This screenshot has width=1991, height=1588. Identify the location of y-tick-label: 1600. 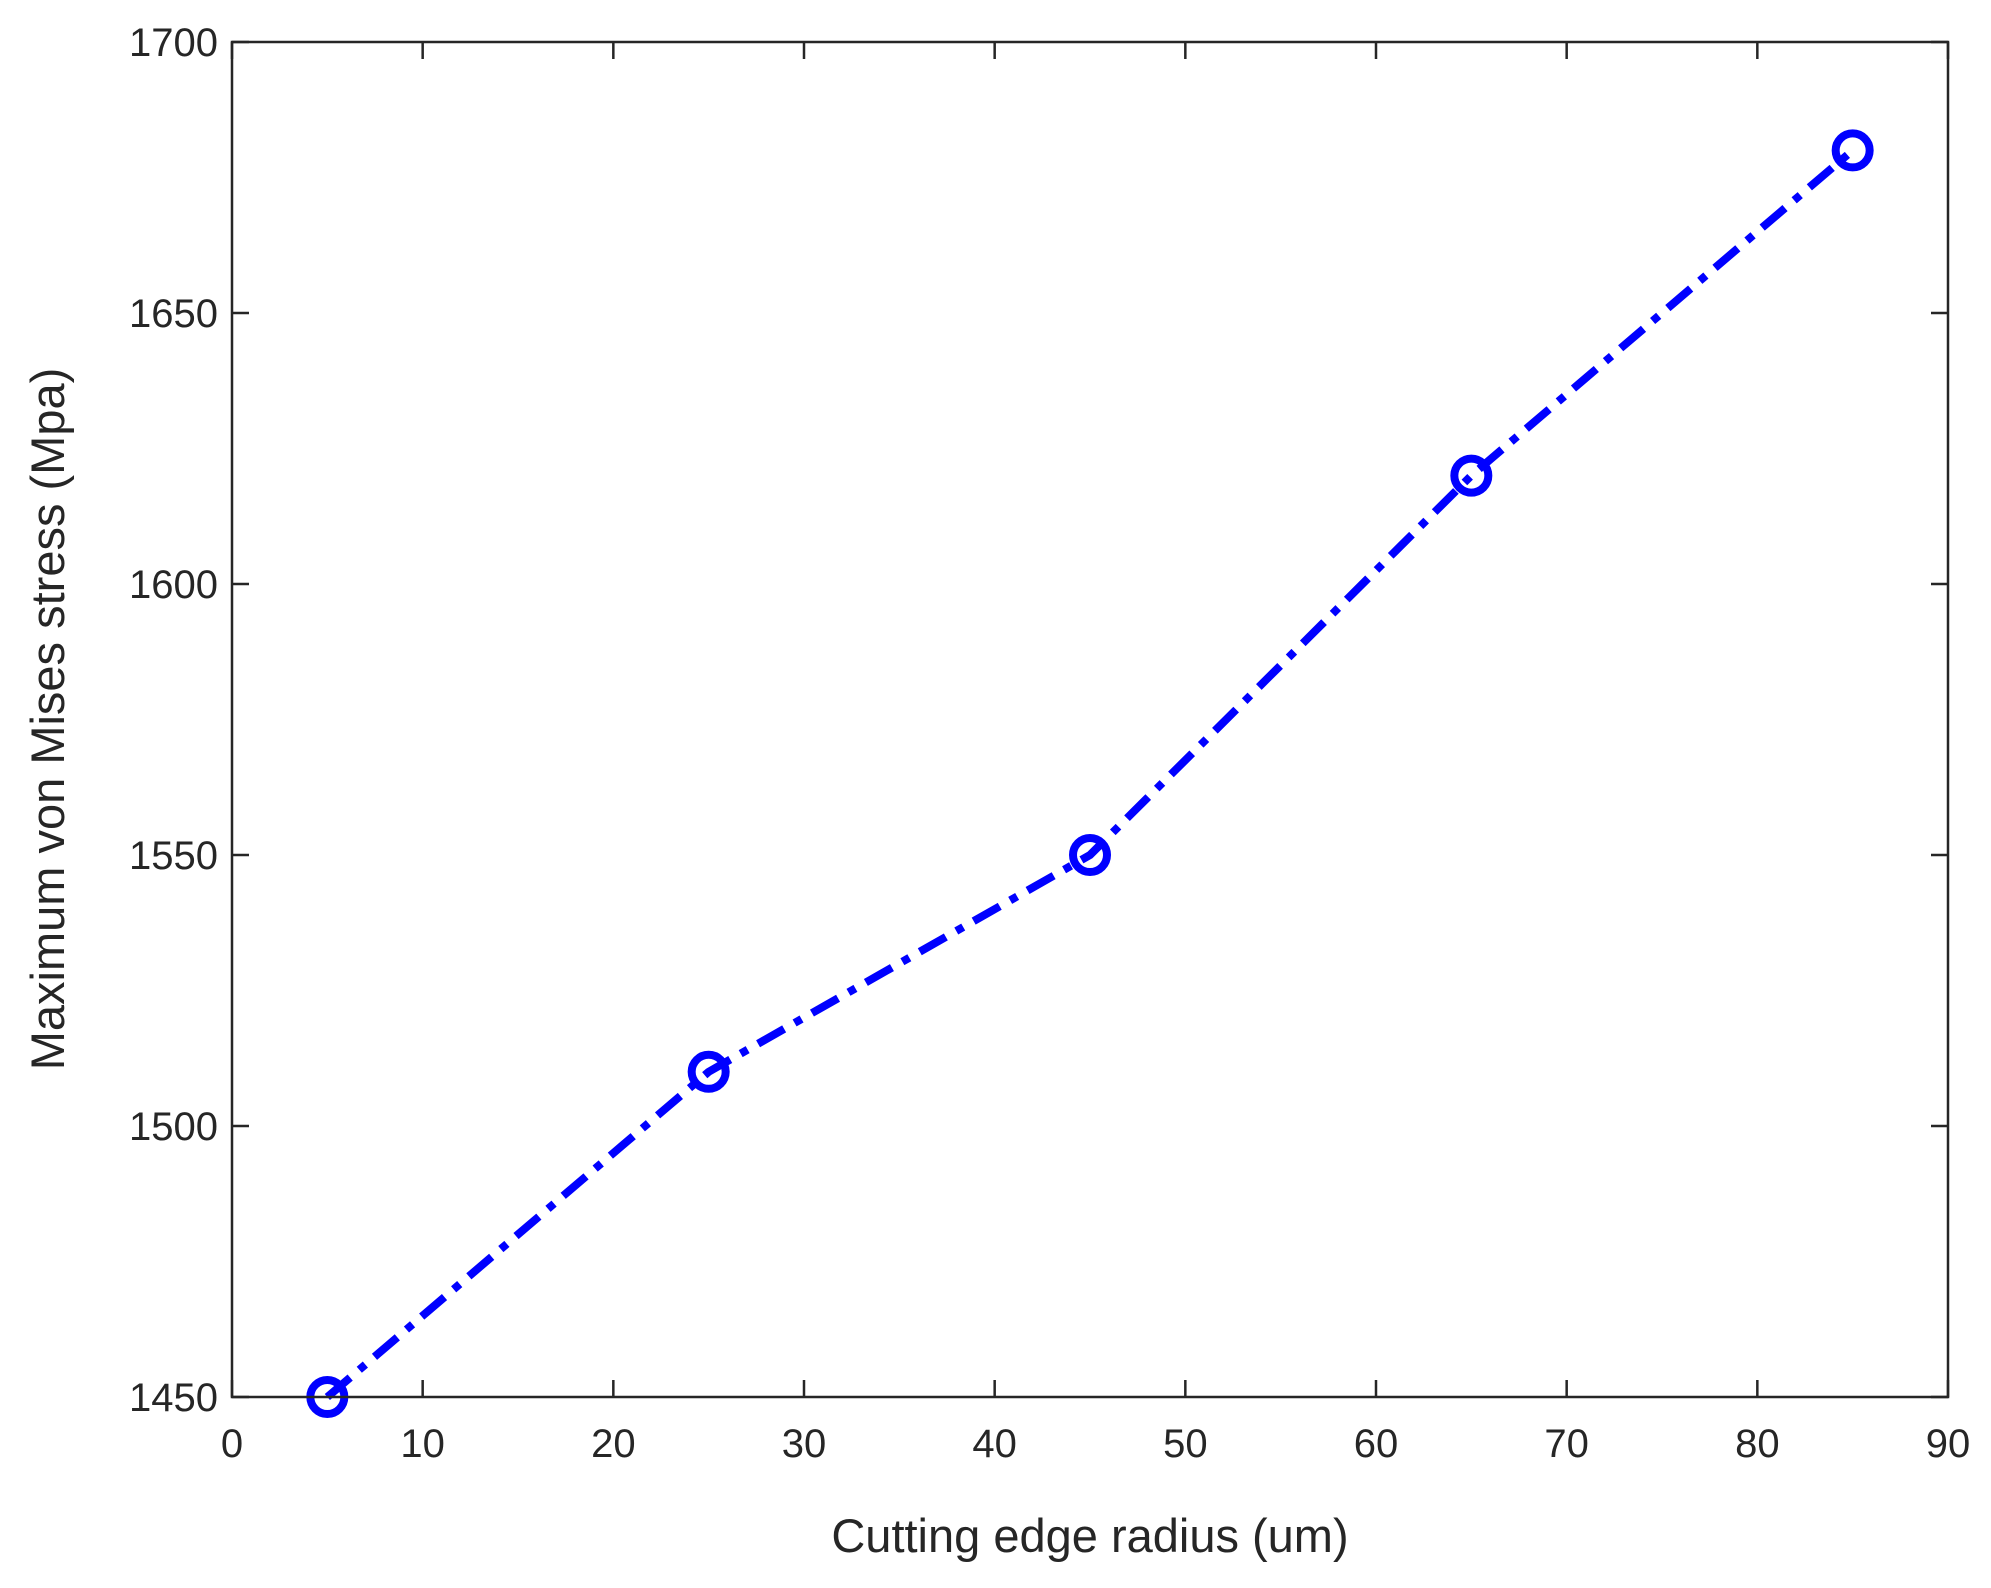
(173, 585).